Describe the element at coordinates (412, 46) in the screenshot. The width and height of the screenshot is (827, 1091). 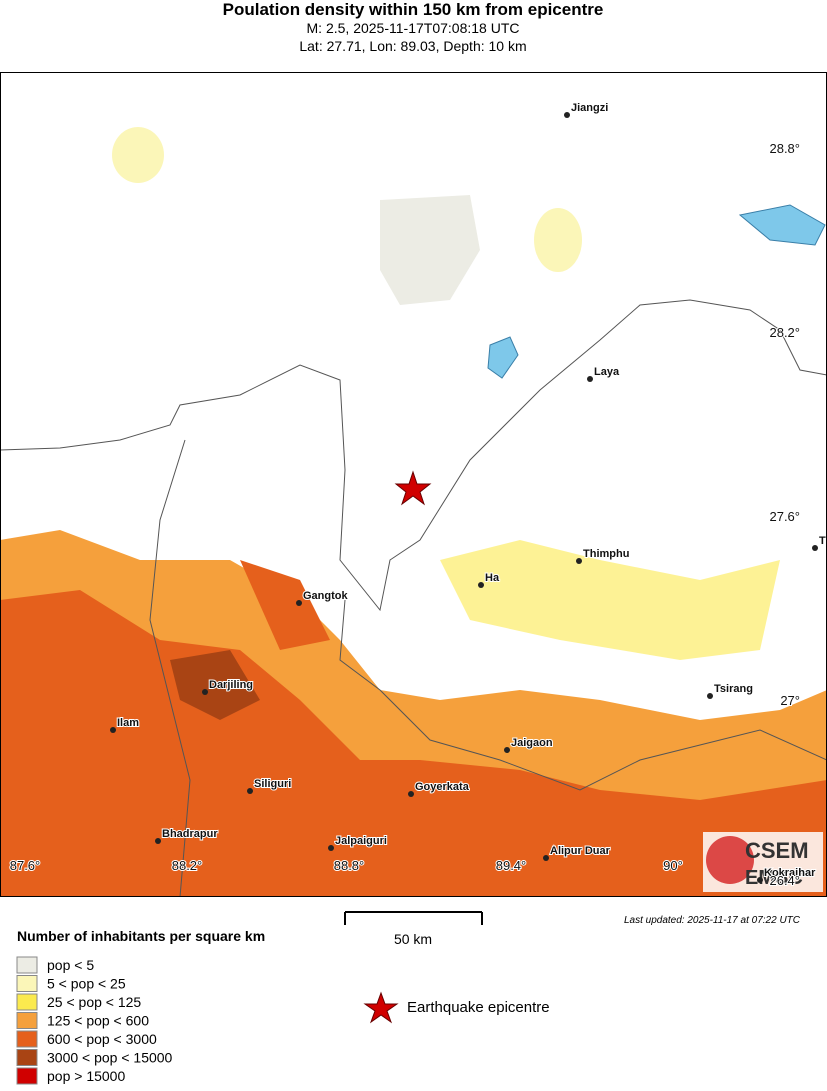
I see `subtitle: Lat: 27.71, Lon: 89.03, Depth: 10 km` at that location.